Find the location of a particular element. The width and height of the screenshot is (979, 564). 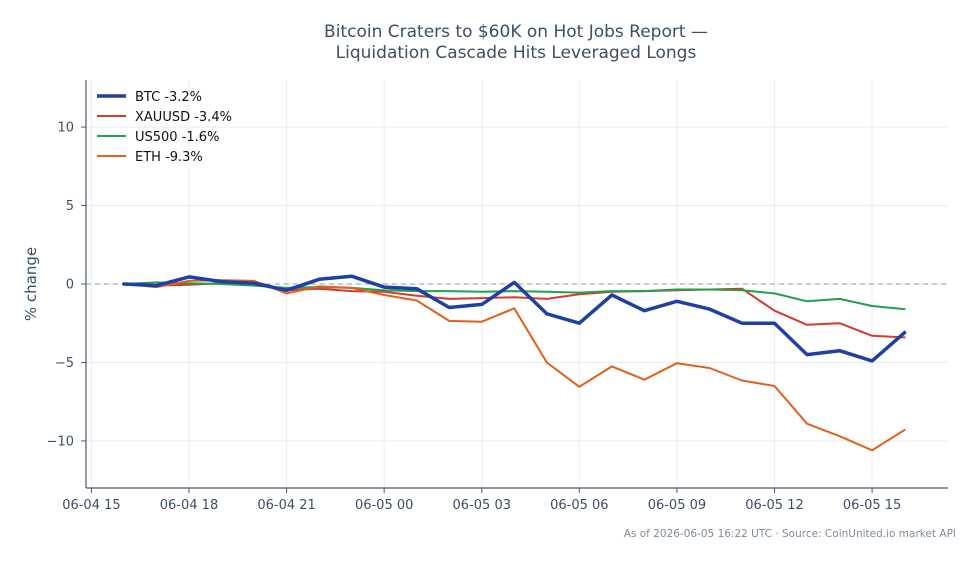

x-tick-label: 06-05 15 is located at coordinates (872, 505).